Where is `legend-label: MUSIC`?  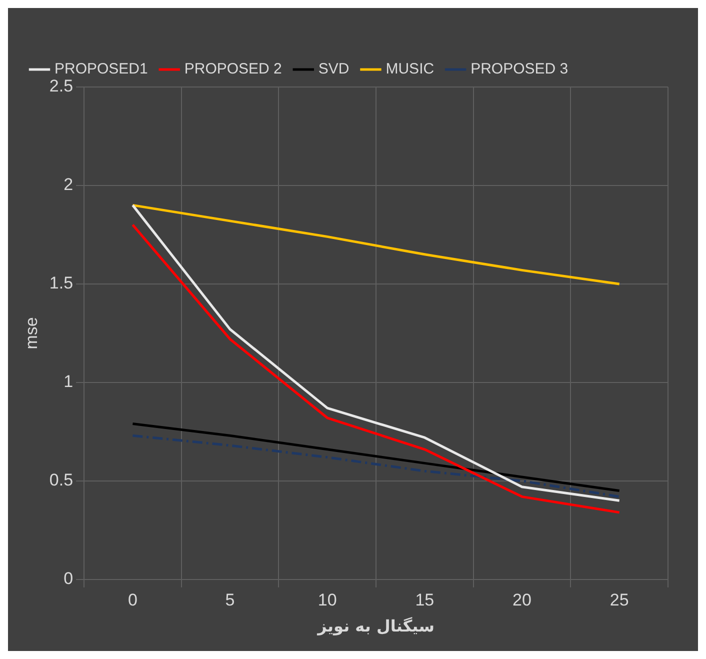
legend-label: MUSIC is located at coordinates (410, 69).